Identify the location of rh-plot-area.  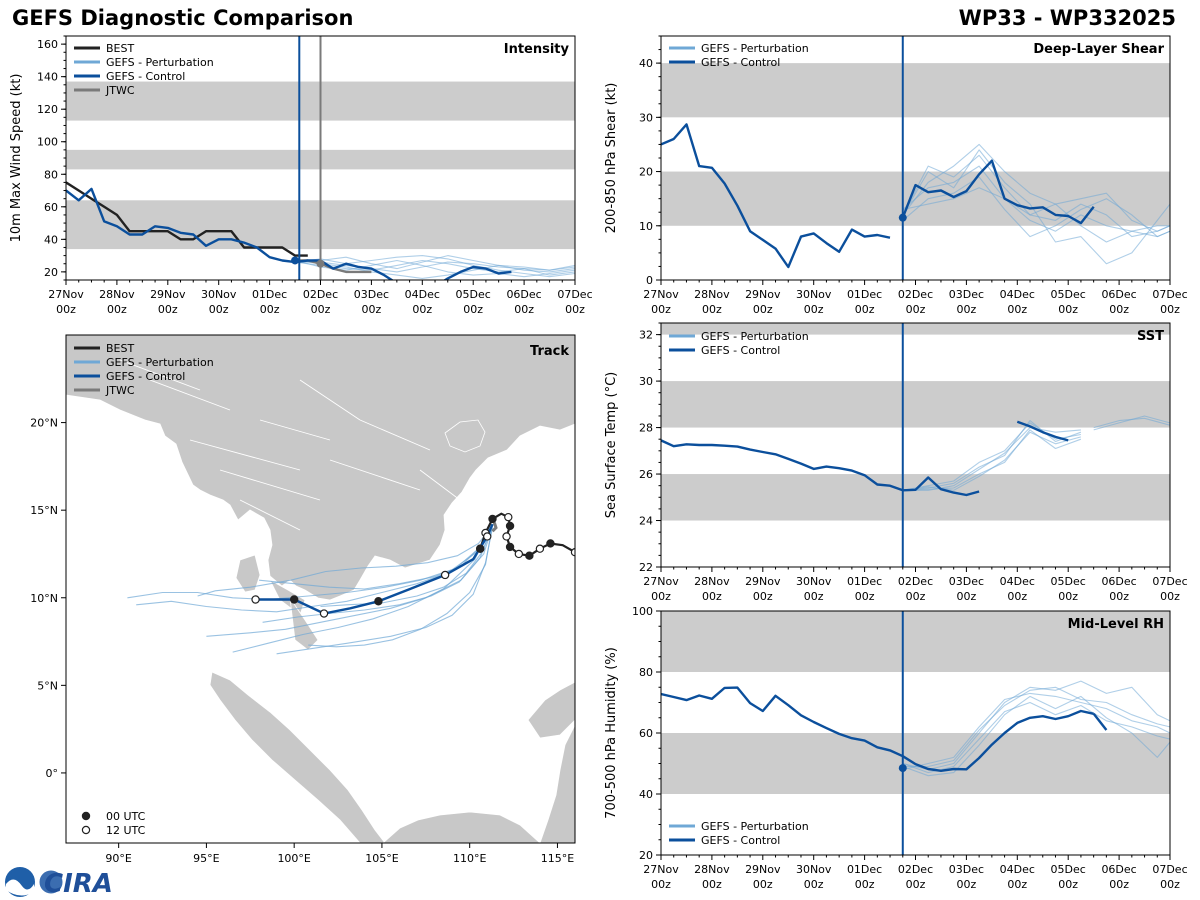
(915, 702).